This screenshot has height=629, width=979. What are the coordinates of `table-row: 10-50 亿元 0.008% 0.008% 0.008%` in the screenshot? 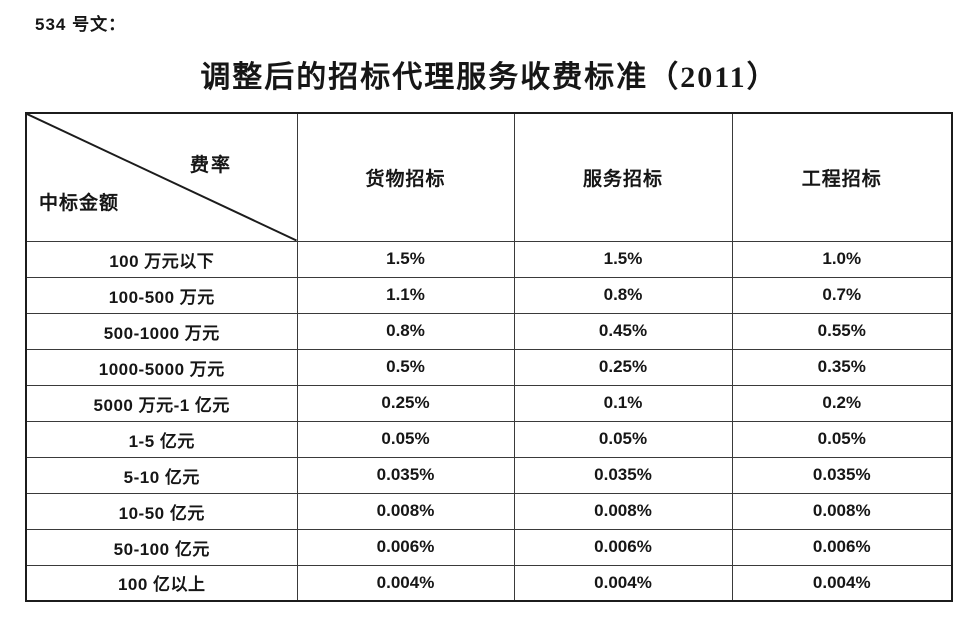 It's located at (489, 511).